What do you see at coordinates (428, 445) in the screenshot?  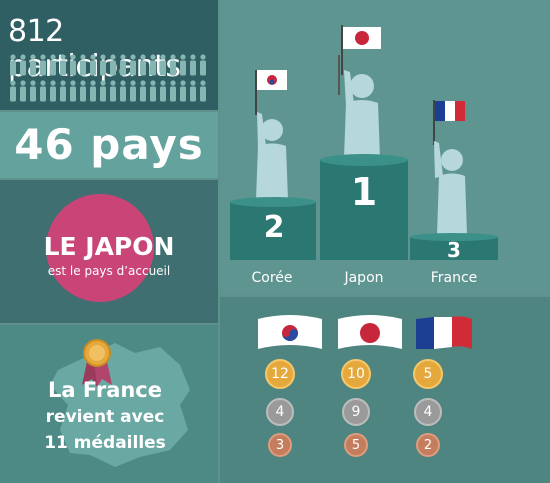 I see `france-bronze-medal: 2` at bounding box center [428, 445].